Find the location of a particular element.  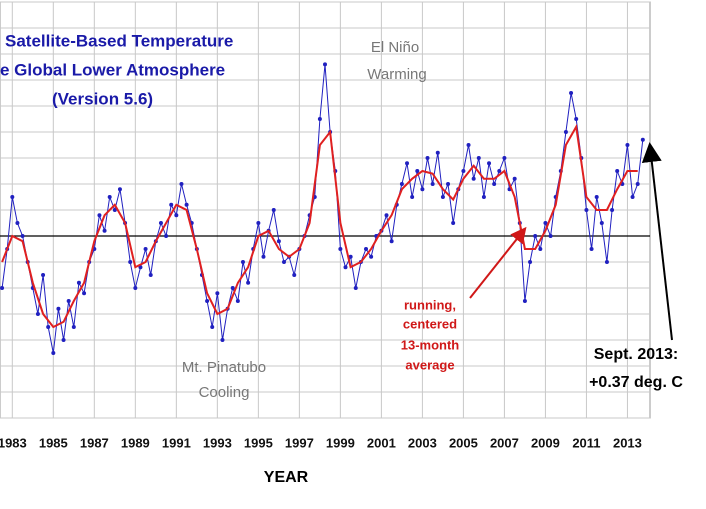

x-tick-label: 2013 is located at coordinates (627, 442).